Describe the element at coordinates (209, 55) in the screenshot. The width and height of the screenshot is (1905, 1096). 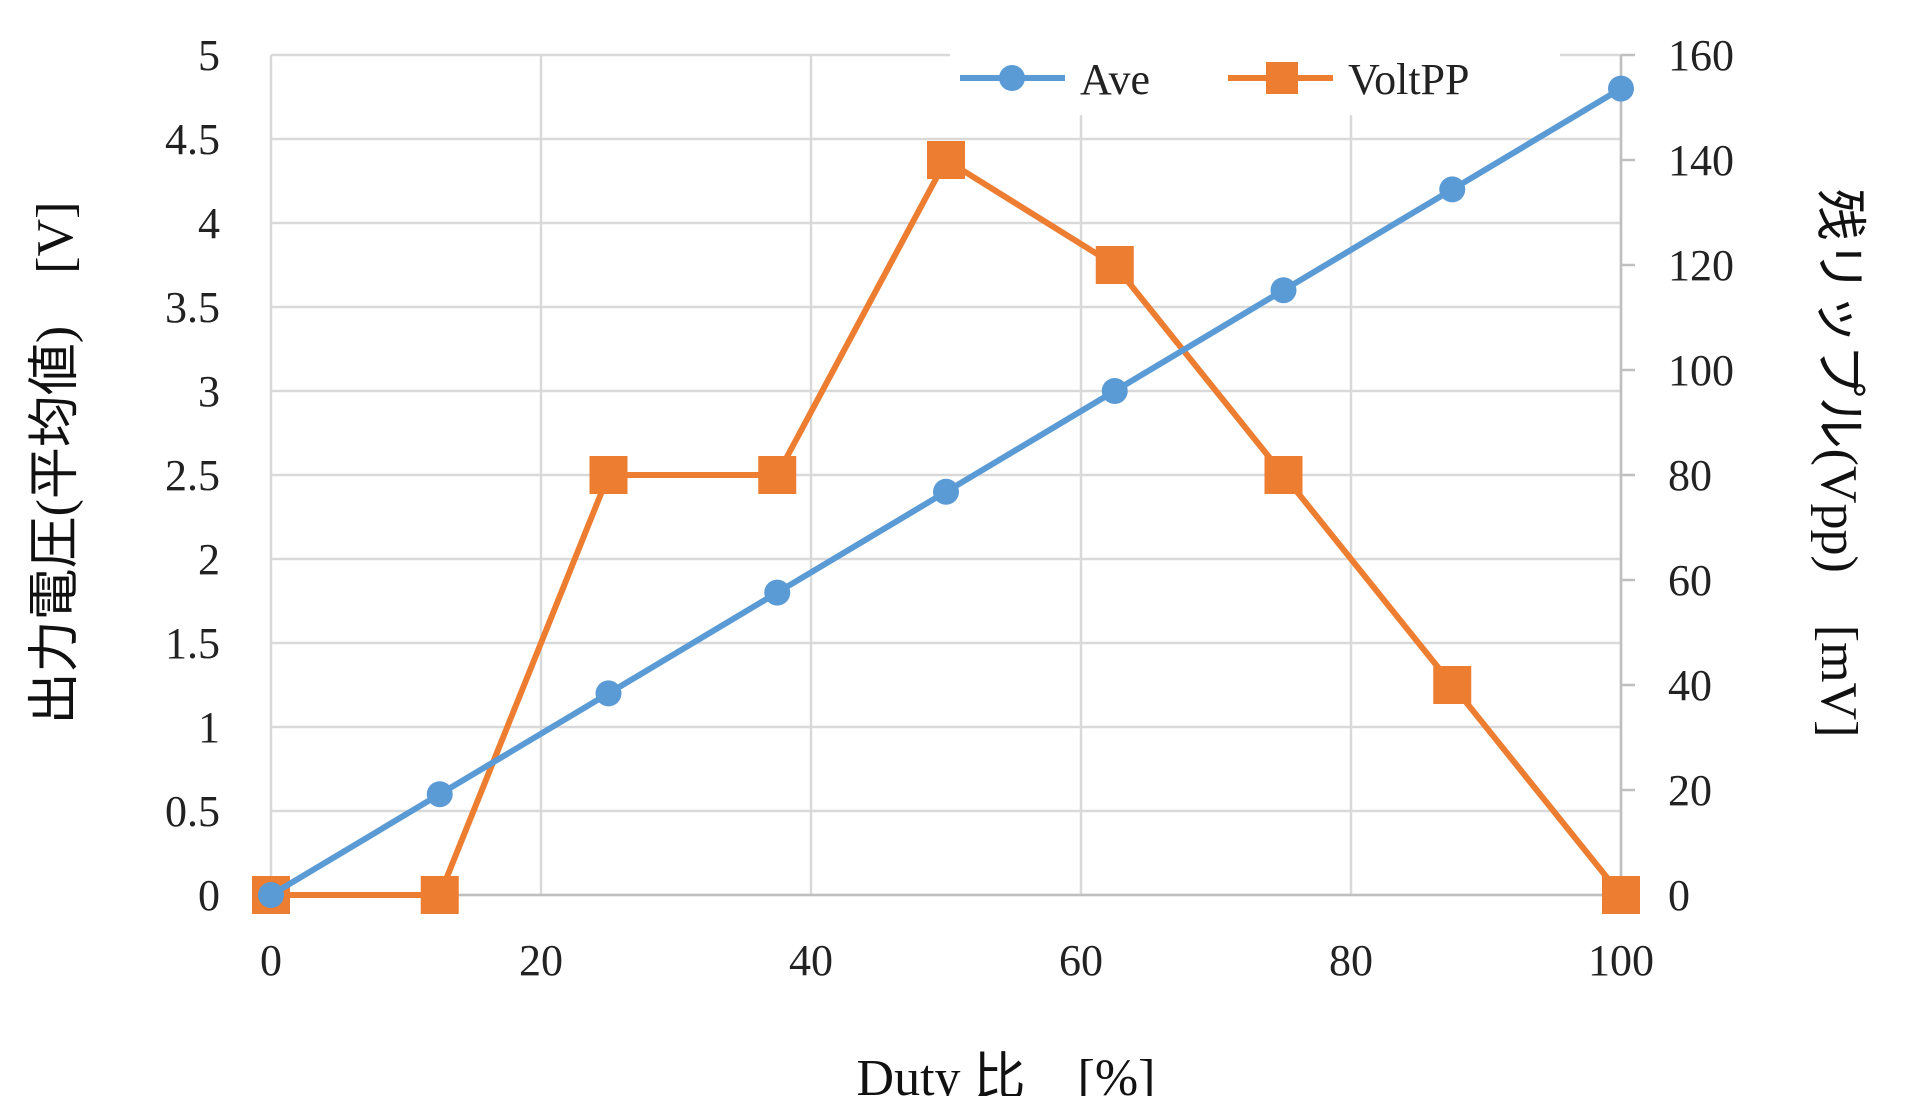
I see `y-left-tick-label: 5` at that location.